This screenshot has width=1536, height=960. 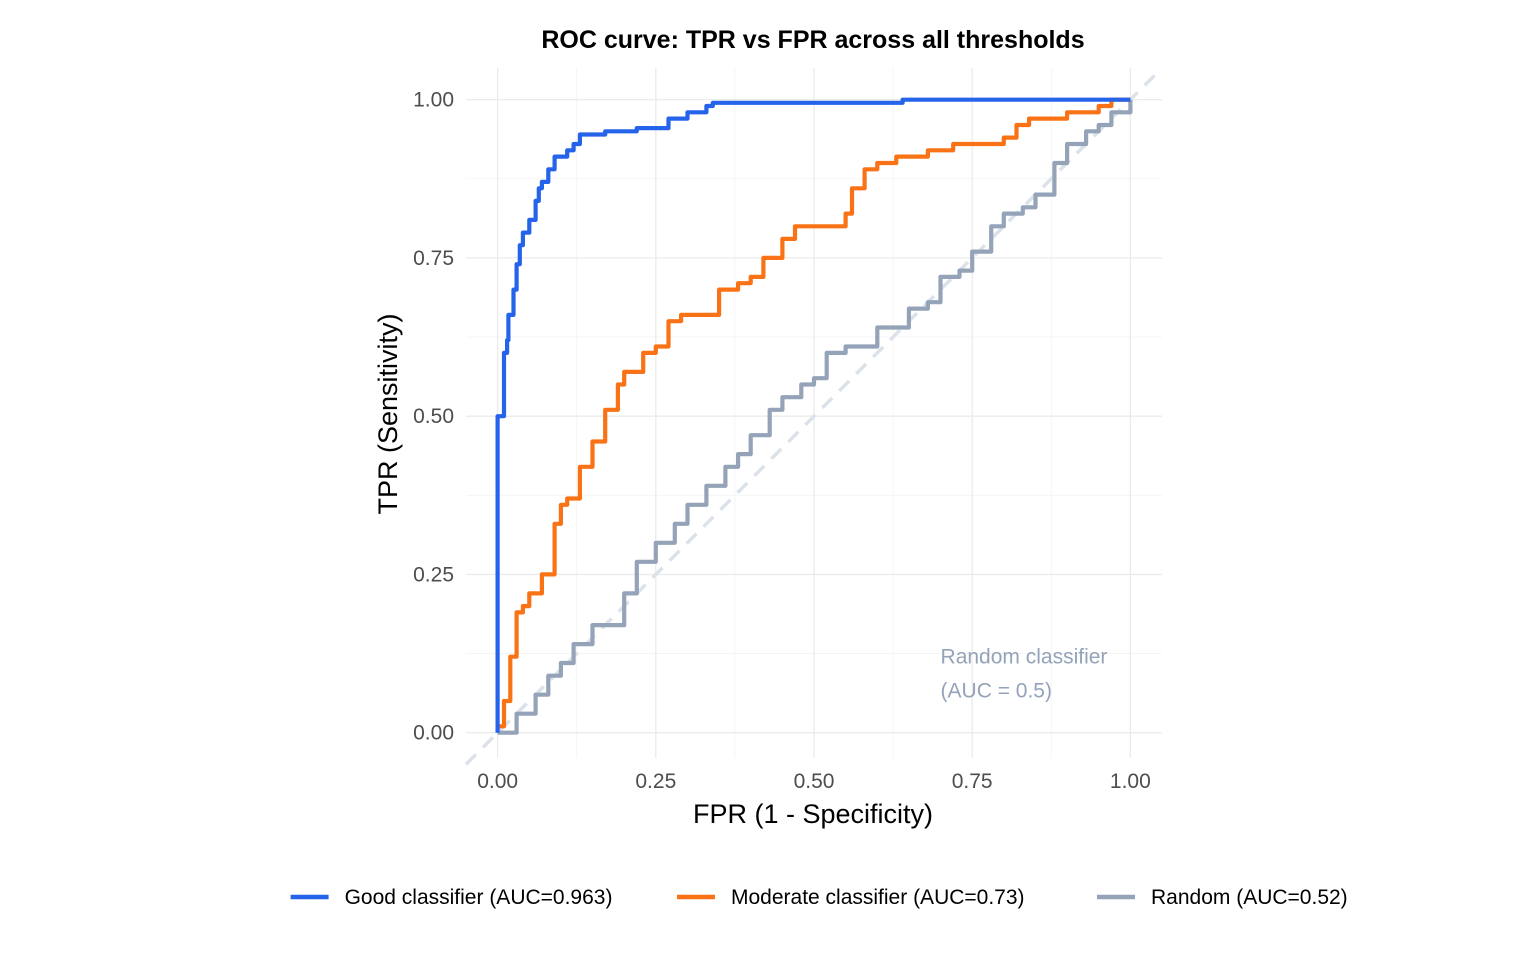 What do you see at coordinates (1024, 674) in the screenshot?
I see `random-classifier-annotation: Random classifier (AUC = 0.5)` at bounding box center [1024, 674].